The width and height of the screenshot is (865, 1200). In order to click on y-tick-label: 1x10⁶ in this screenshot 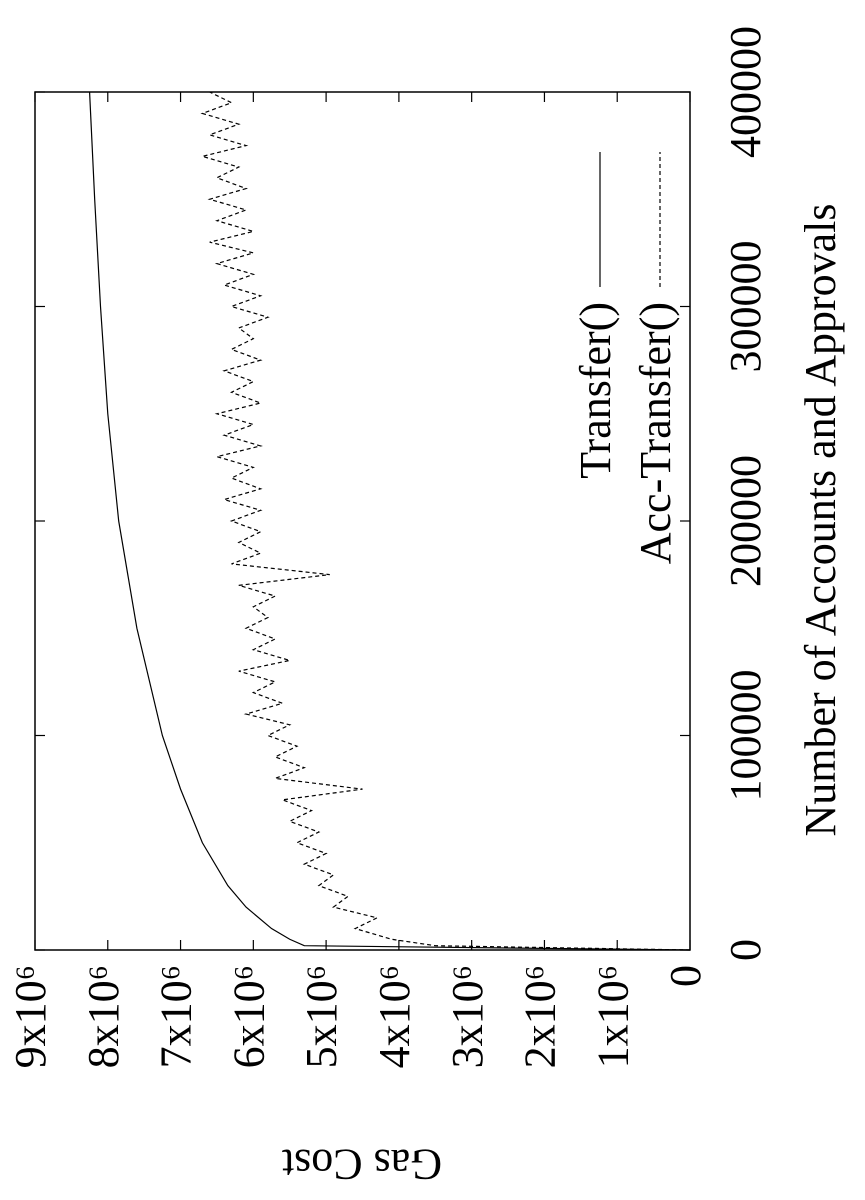, I will do `click(612, 1016)`.